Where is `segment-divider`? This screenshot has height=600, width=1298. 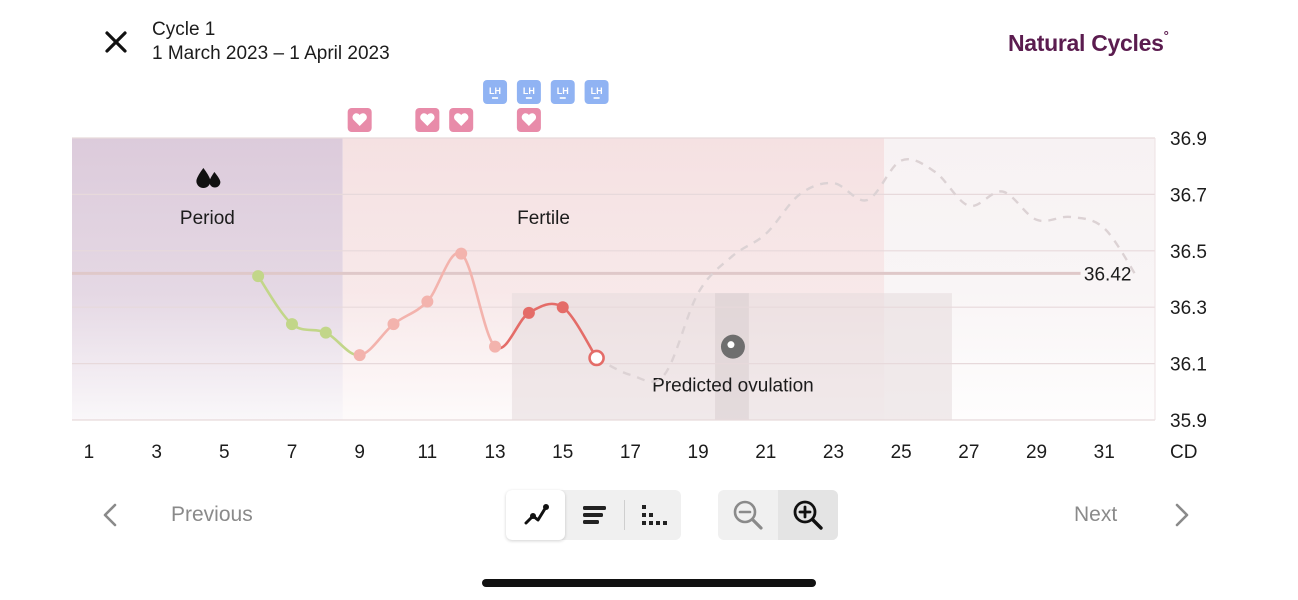
segment-divider is located at coordinates (624, 515).